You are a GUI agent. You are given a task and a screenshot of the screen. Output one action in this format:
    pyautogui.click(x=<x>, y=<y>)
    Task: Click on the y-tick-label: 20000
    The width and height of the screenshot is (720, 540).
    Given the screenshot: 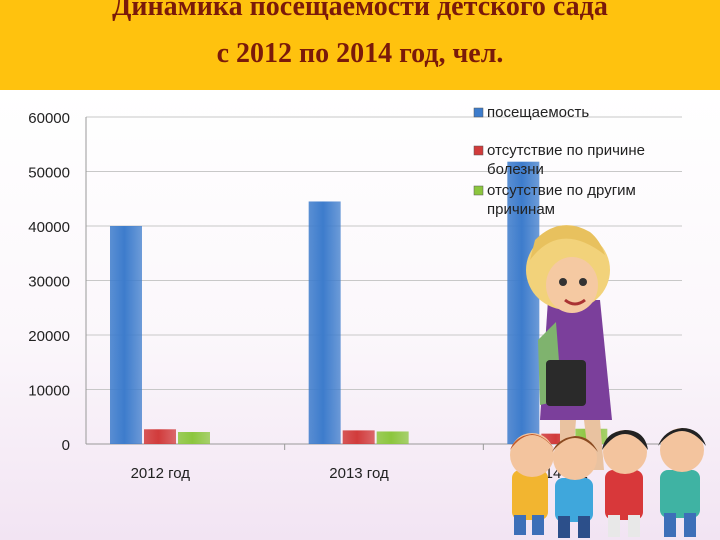 What is the action you would take?
    pyautogui.click(x=49, y=336)
    